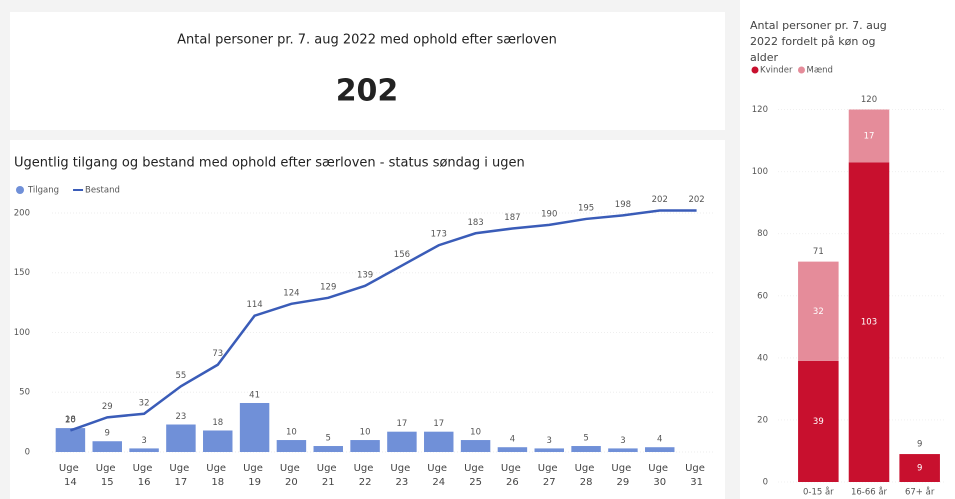 This screenshot has width=955, height=499. What do you see at coordinates (819, 71) in the screenshot?
I see `legend-label: Mænd` at bounding box center [819, 71].